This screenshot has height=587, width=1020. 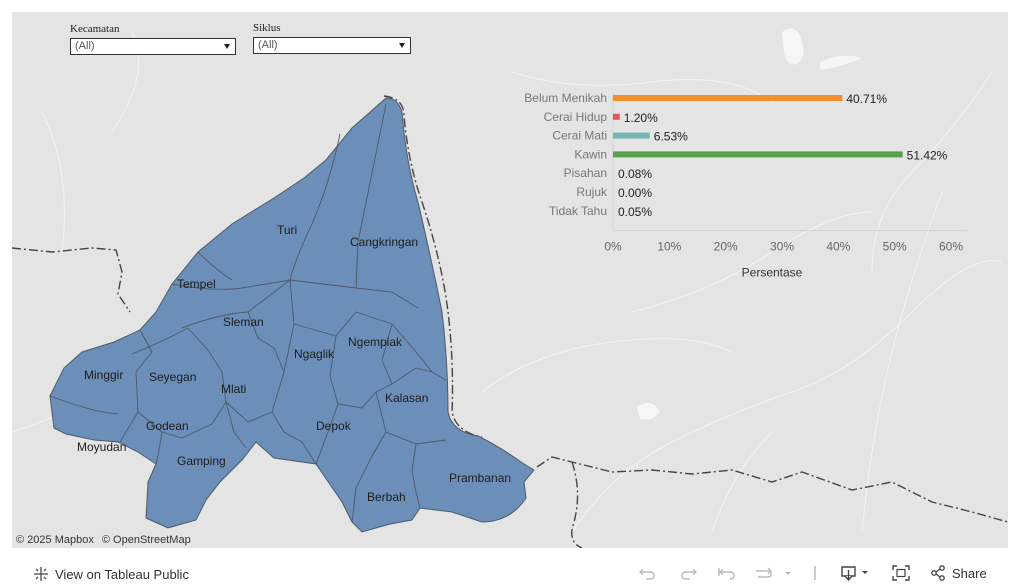 I want to click on chart-category-label: Rujuk, so click(x=592, y=192).